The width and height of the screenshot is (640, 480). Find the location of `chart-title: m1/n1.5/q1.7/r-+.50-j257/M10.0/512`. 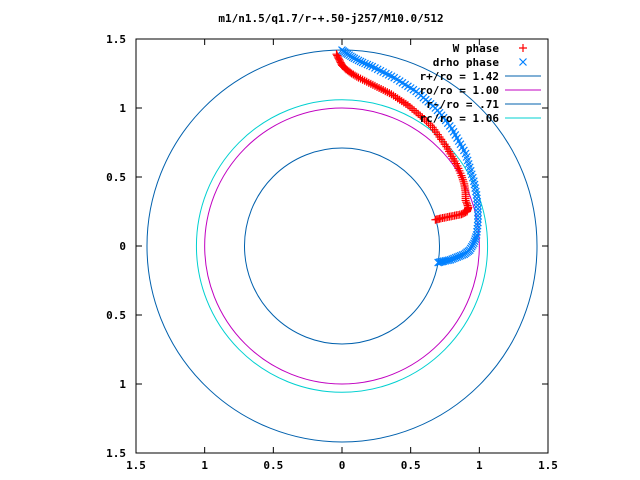

chart-title: m1/n1.5/q1.7/r-+.50-j257/M10.0/512 is located at coordinates (330, 18).